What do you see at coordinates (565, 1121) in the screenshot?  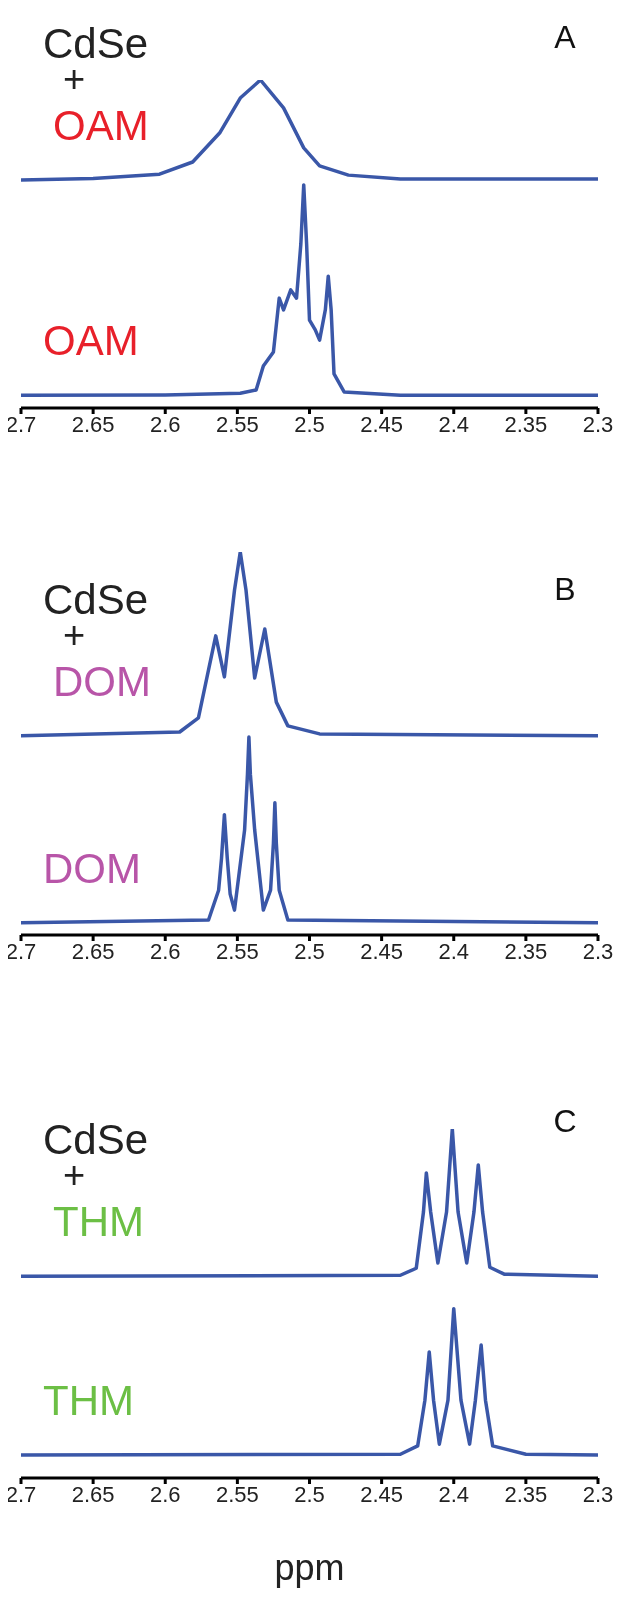 I see `chart-title: C` at bounding box center [565, 1121].